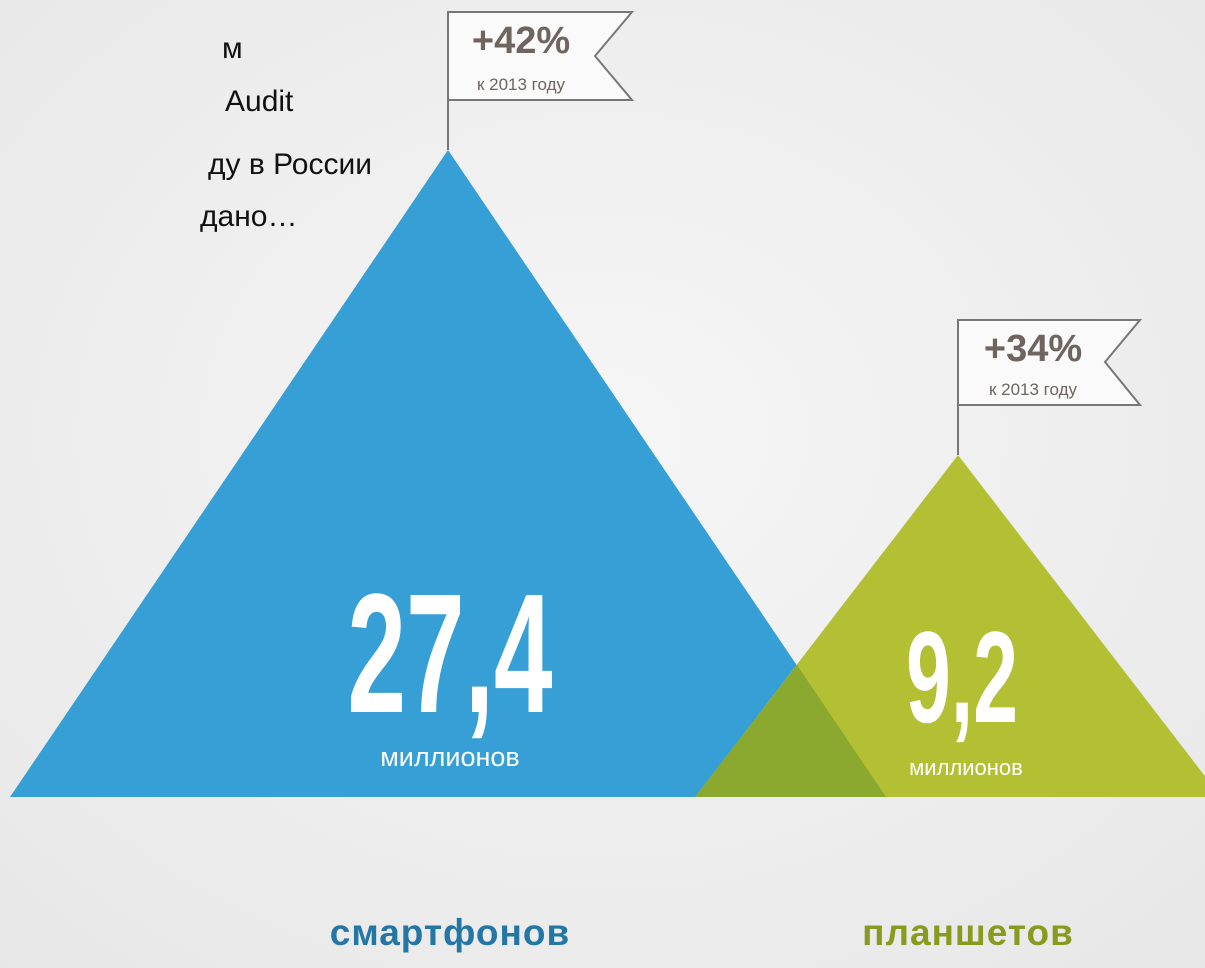  I want to click on value: 9,2, so click(962, 676).